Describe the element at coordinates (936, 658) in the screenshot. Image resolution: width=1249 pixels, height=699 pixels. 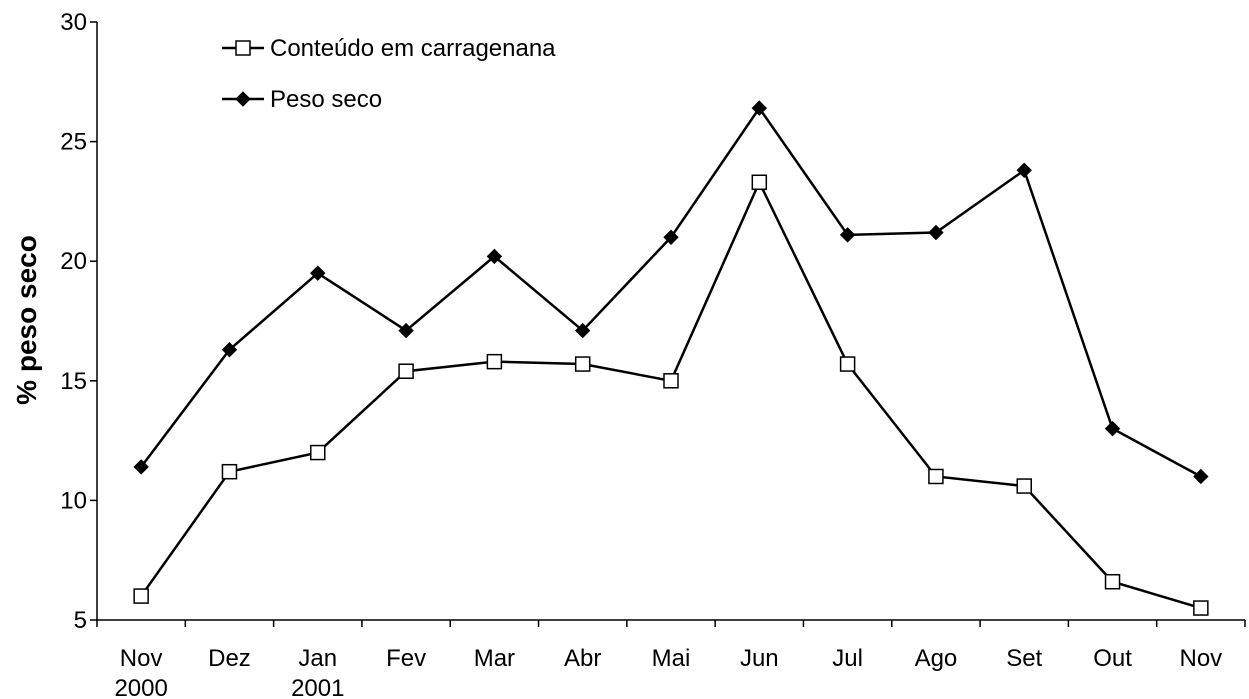
I see `x-tick-label: Ago` at that location.